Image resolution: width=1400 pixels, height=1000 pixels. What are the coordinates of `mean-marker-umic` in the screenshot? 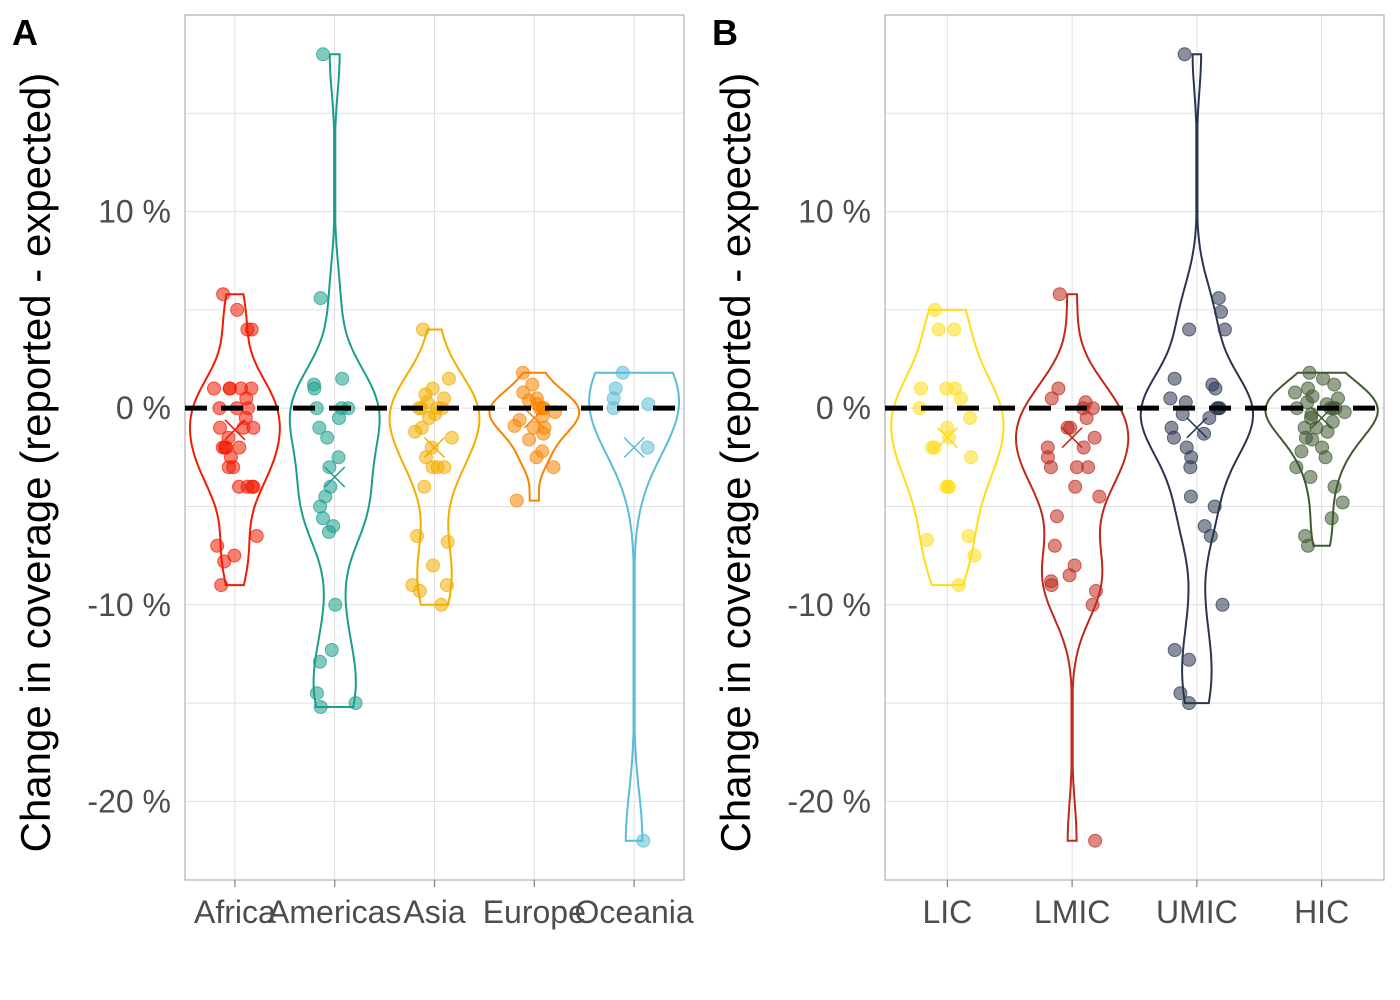 It's located at (1197, 428).